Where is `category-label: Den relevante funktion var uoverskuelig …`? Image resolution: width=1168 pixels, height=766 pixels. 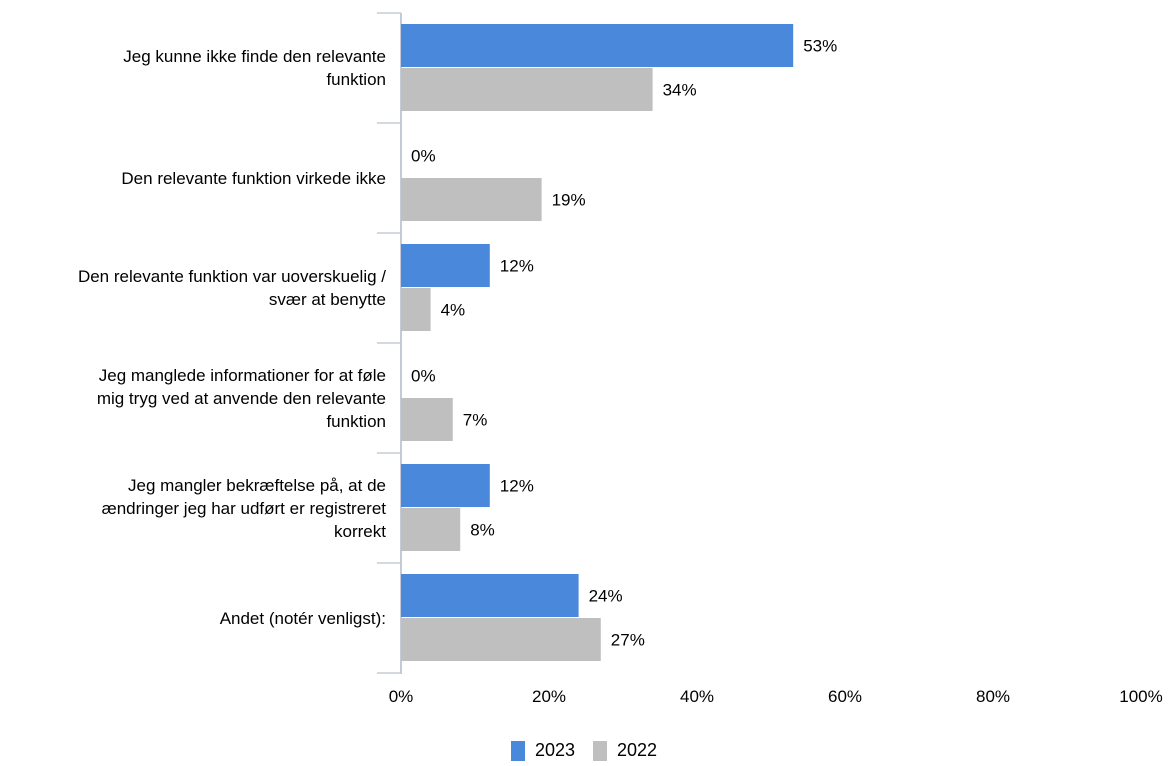
category-label: Den relevante funktion var uoverskuelig … is located at coordinates (231, 288).